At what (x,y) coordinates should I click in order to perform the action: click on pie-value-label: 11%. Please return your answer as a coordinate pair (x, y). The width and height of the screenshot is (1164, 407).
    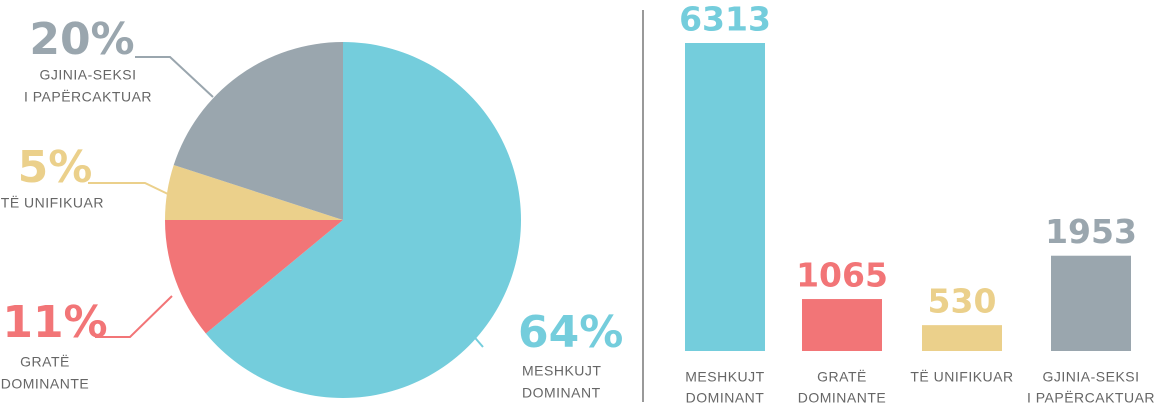
    Looking at the image, I should click on (54, 322).